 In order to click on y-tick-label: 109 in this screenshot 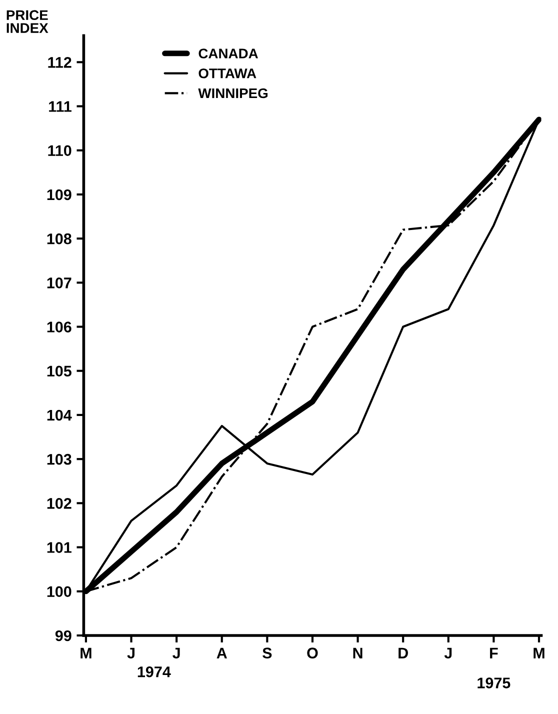, I will do `click(59, 194)`.